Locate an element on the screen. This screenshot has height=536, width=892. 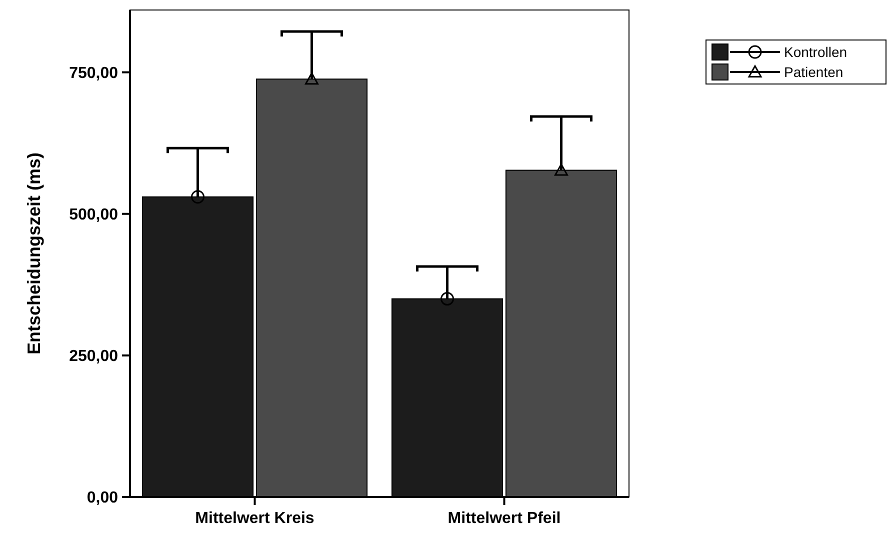
x-tick-label: Mittelwert Pfeil is located at coordinates (504, 518).